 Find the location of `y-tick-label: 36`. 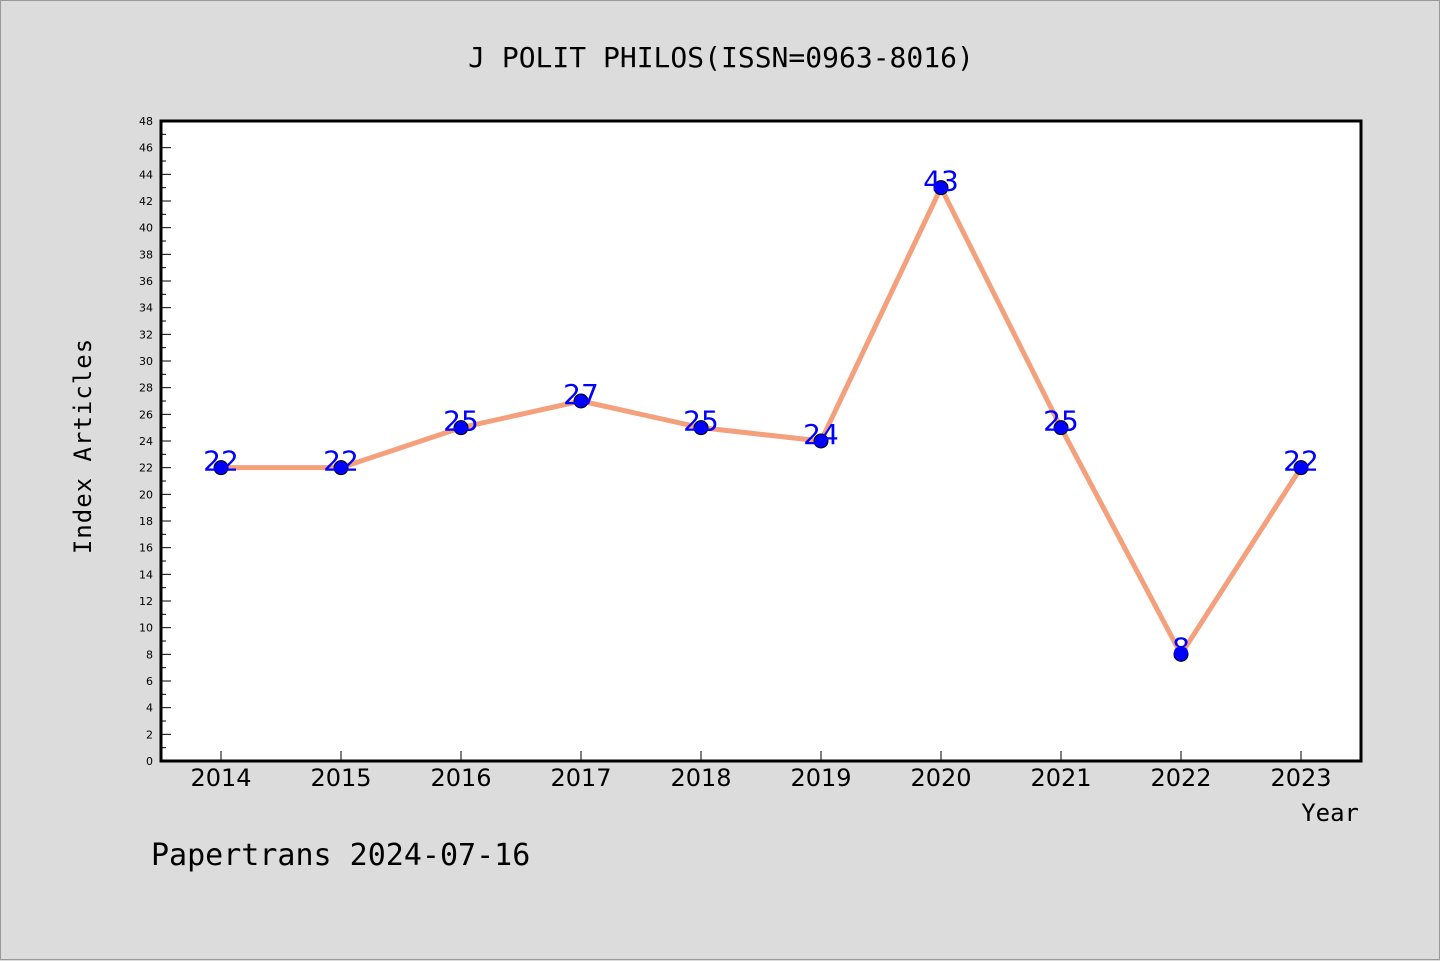

y-tick-label: 36 is located at coordinates (146, 281).